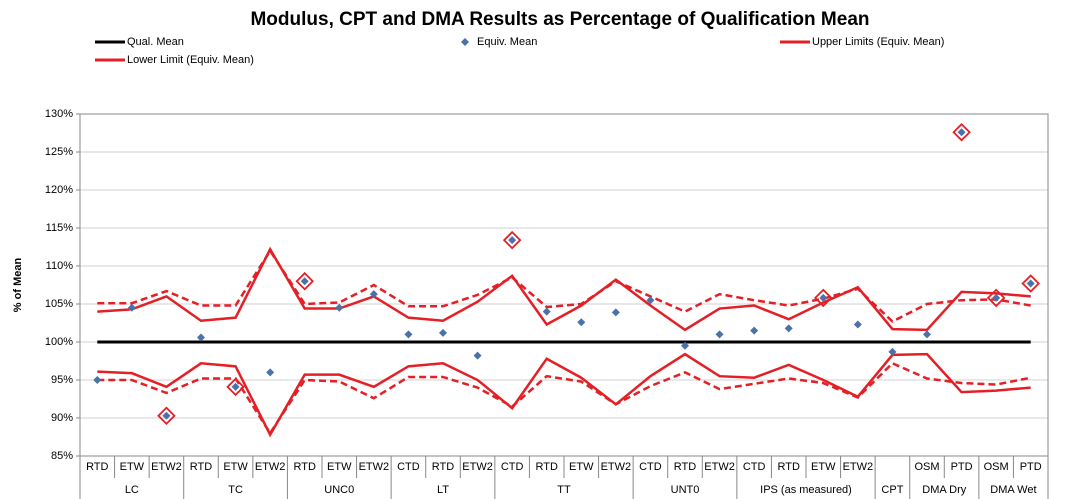 This screenshot has width=1070, height=499. What do you see at coordinates (465, 42) in the screenshot?
I see `legend-swatch` at bounding box center [465, 42].